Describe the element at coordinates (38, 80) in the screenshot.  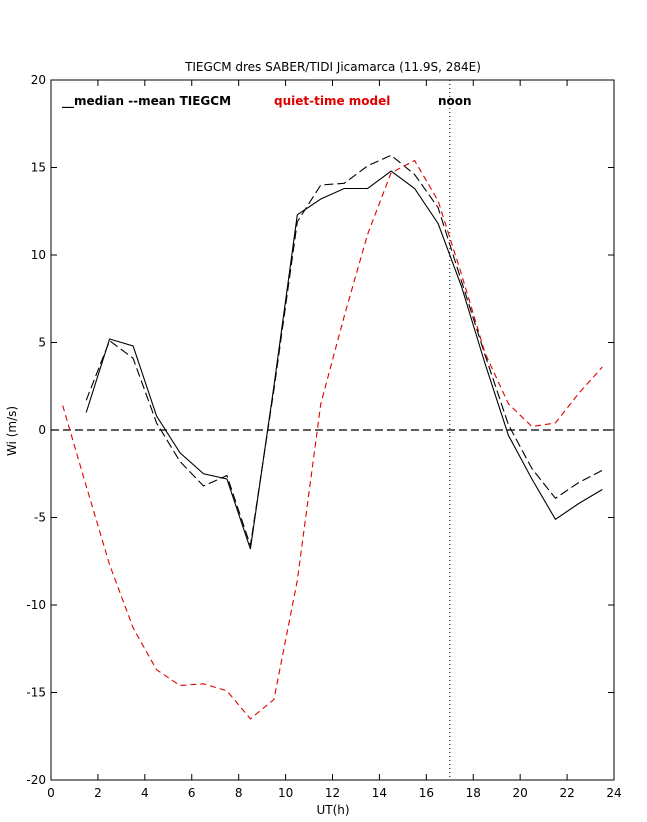
I see `y-tick-label: 20` at that location.